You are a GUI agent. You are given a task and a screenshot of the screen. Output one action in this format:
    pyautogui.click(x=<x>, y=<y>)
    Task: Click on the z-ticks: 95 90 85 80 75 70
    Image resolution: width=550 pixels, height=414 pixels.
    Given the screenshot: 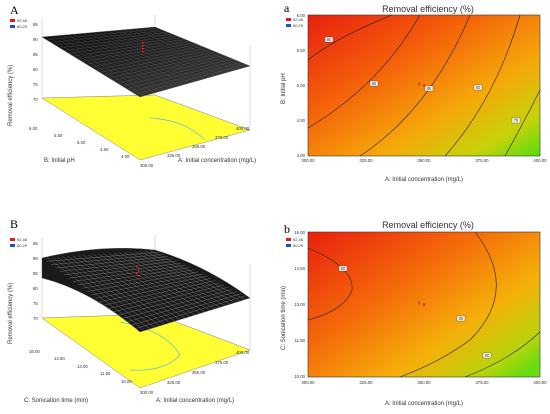 What is the action you would take?
    pyautogui.click(x=35, y=281)
    